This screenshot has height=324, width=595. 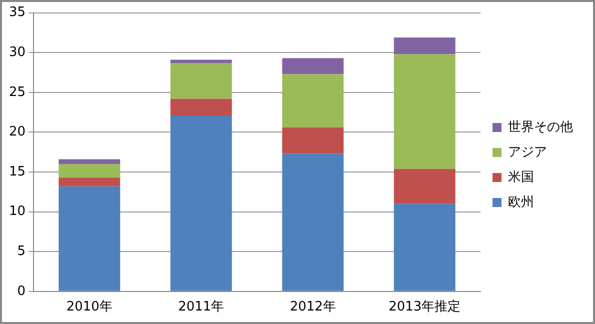 What do you see at coordinates (17, 132) in the screenshot?
I see `y-tick-label: 20` at bounding box center [17, 132].